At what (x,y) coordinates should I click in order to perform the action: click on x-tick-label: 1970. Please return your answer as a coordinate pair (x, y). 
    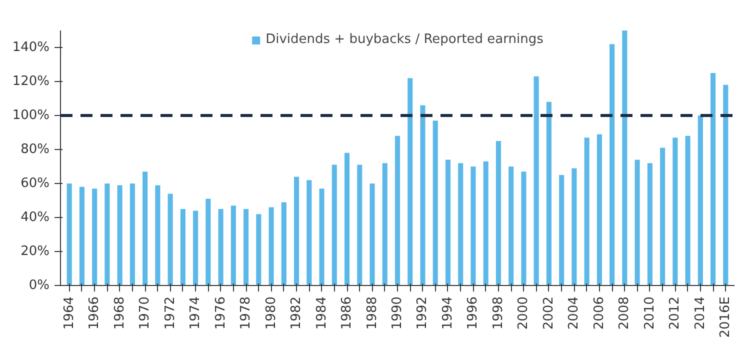
    Looking at the image, I should click on (145, 313).